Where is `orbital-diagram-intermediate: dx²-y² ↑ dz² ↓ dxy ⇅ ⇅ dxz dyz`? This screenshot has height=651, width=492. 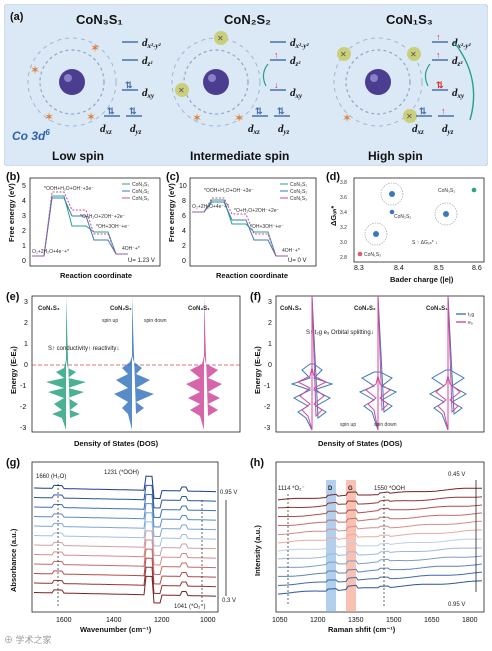 orbital-diagram-intermediate: dx²-y² ↑ dz² ↓ dxy ⇅ ⇅ dxz dyz is located at coordinates (279, 86).